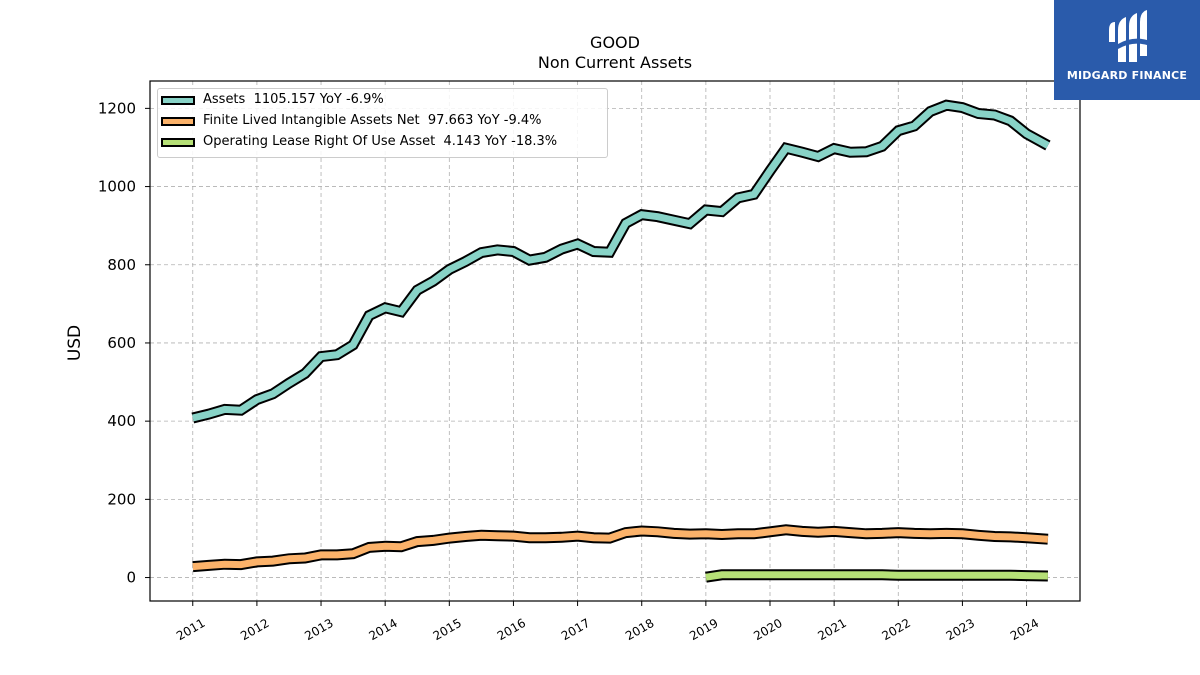 Image resolution: width=1200 pixels, height=675 pixels. What do you see at coordinates (831, 629) in the screenshot?
I see `x-tick-label: 2021` at bounding box center [831, 629].